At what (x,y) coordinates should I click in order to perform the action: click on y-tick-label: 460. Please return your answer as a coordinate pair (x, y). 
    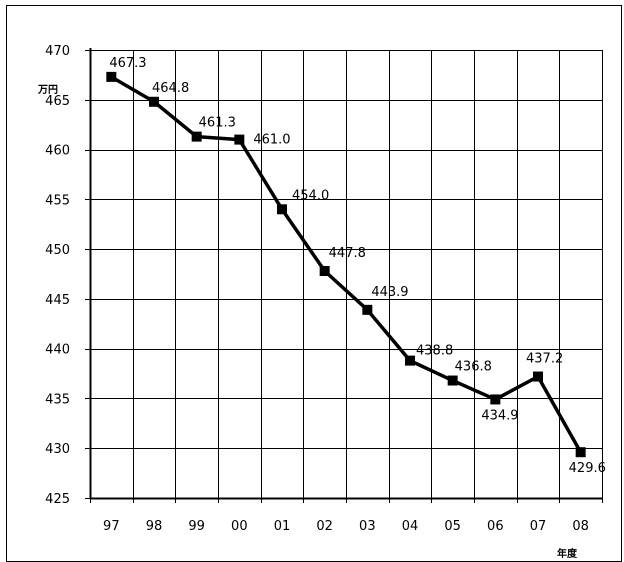
    Looking at the image, I should click on (57, 151).